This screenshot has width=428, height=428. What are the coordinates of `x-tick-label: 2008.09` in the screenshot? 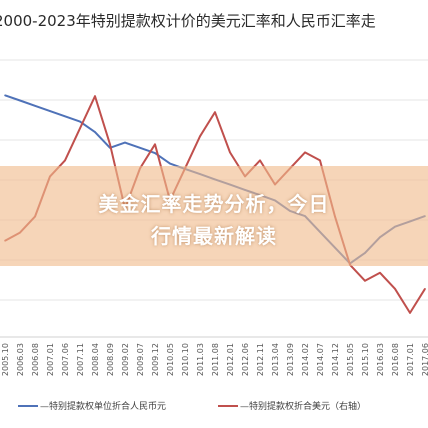 It's located at (110, 359).